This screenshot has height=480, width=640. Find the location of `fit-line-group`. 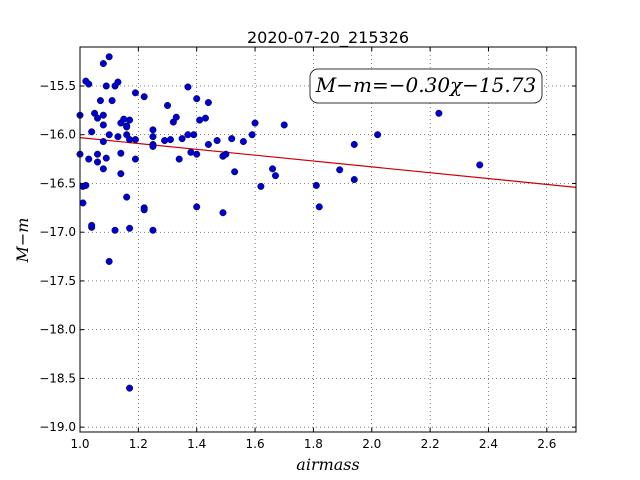

fit-line-group is located at coordinates (328, 162).